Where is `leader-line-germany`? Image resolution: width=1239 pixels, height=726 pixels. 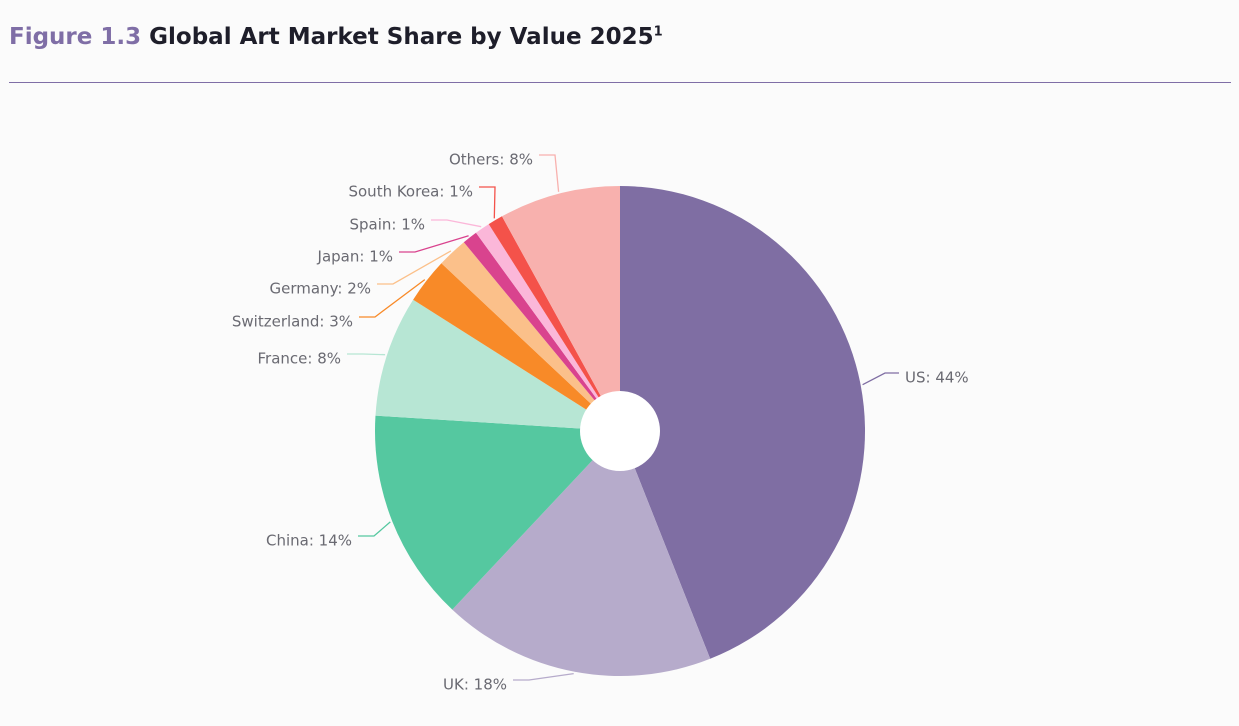 leader-line-germany is located at coordinates (414, 267).